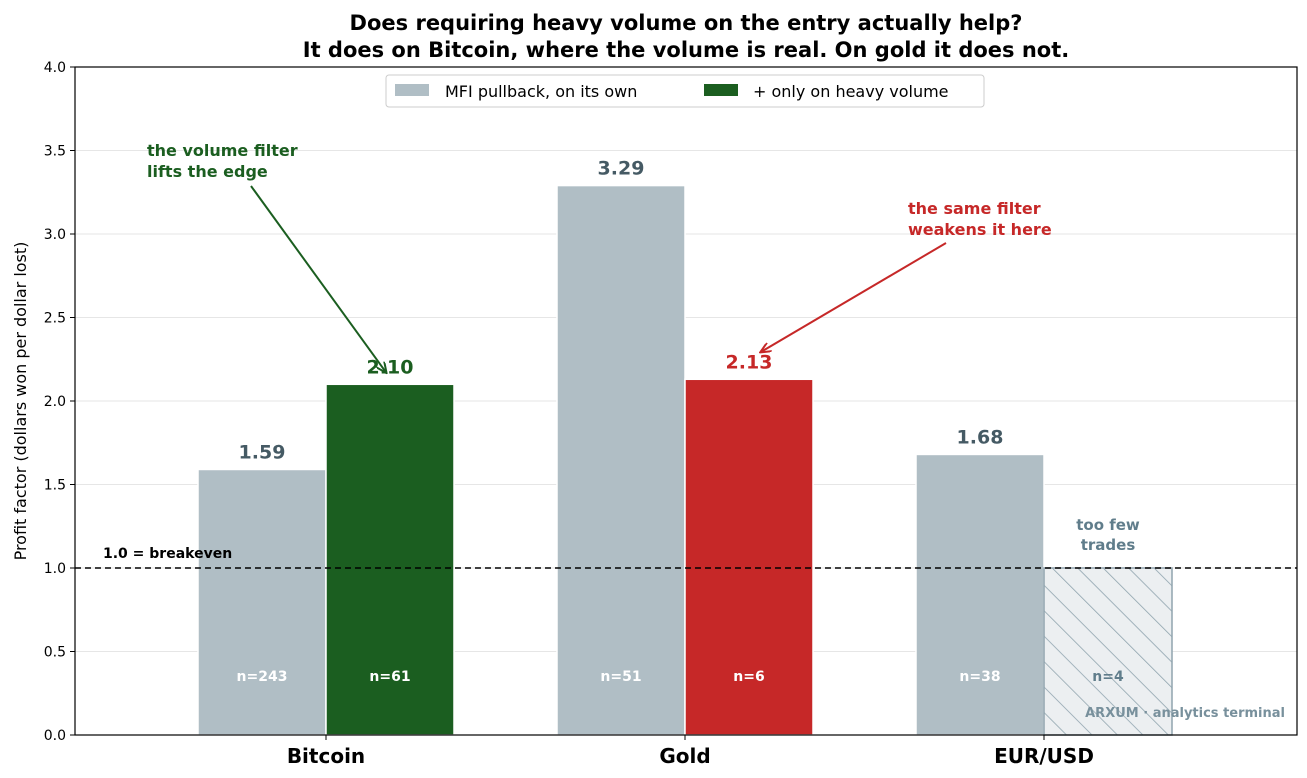 The width and height of the screenshot is (1307, 778). Describe the element at coordinates (980, 219) in the screenshot. I see `annotation-filter-weakens: the same filter weakens it here` at that location.